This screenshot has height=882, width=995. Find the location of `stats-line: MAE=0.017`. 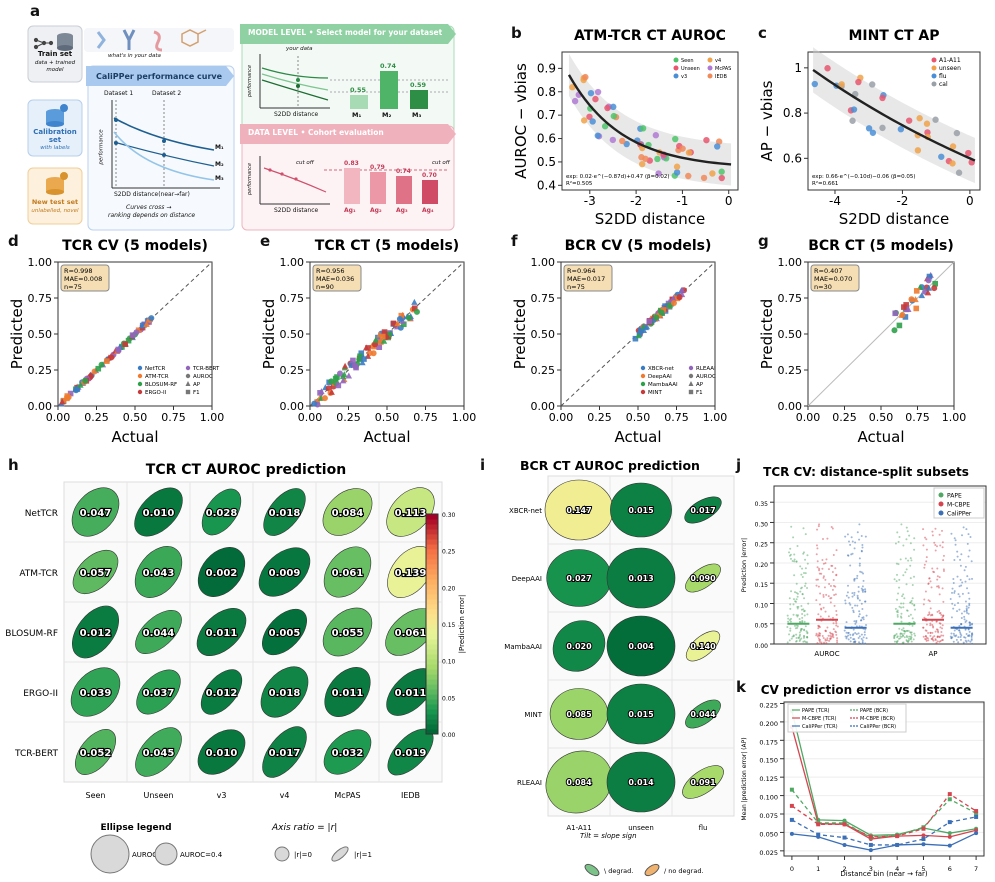

stats-line: MAE=0.017 is located at coordinates (586, 279).